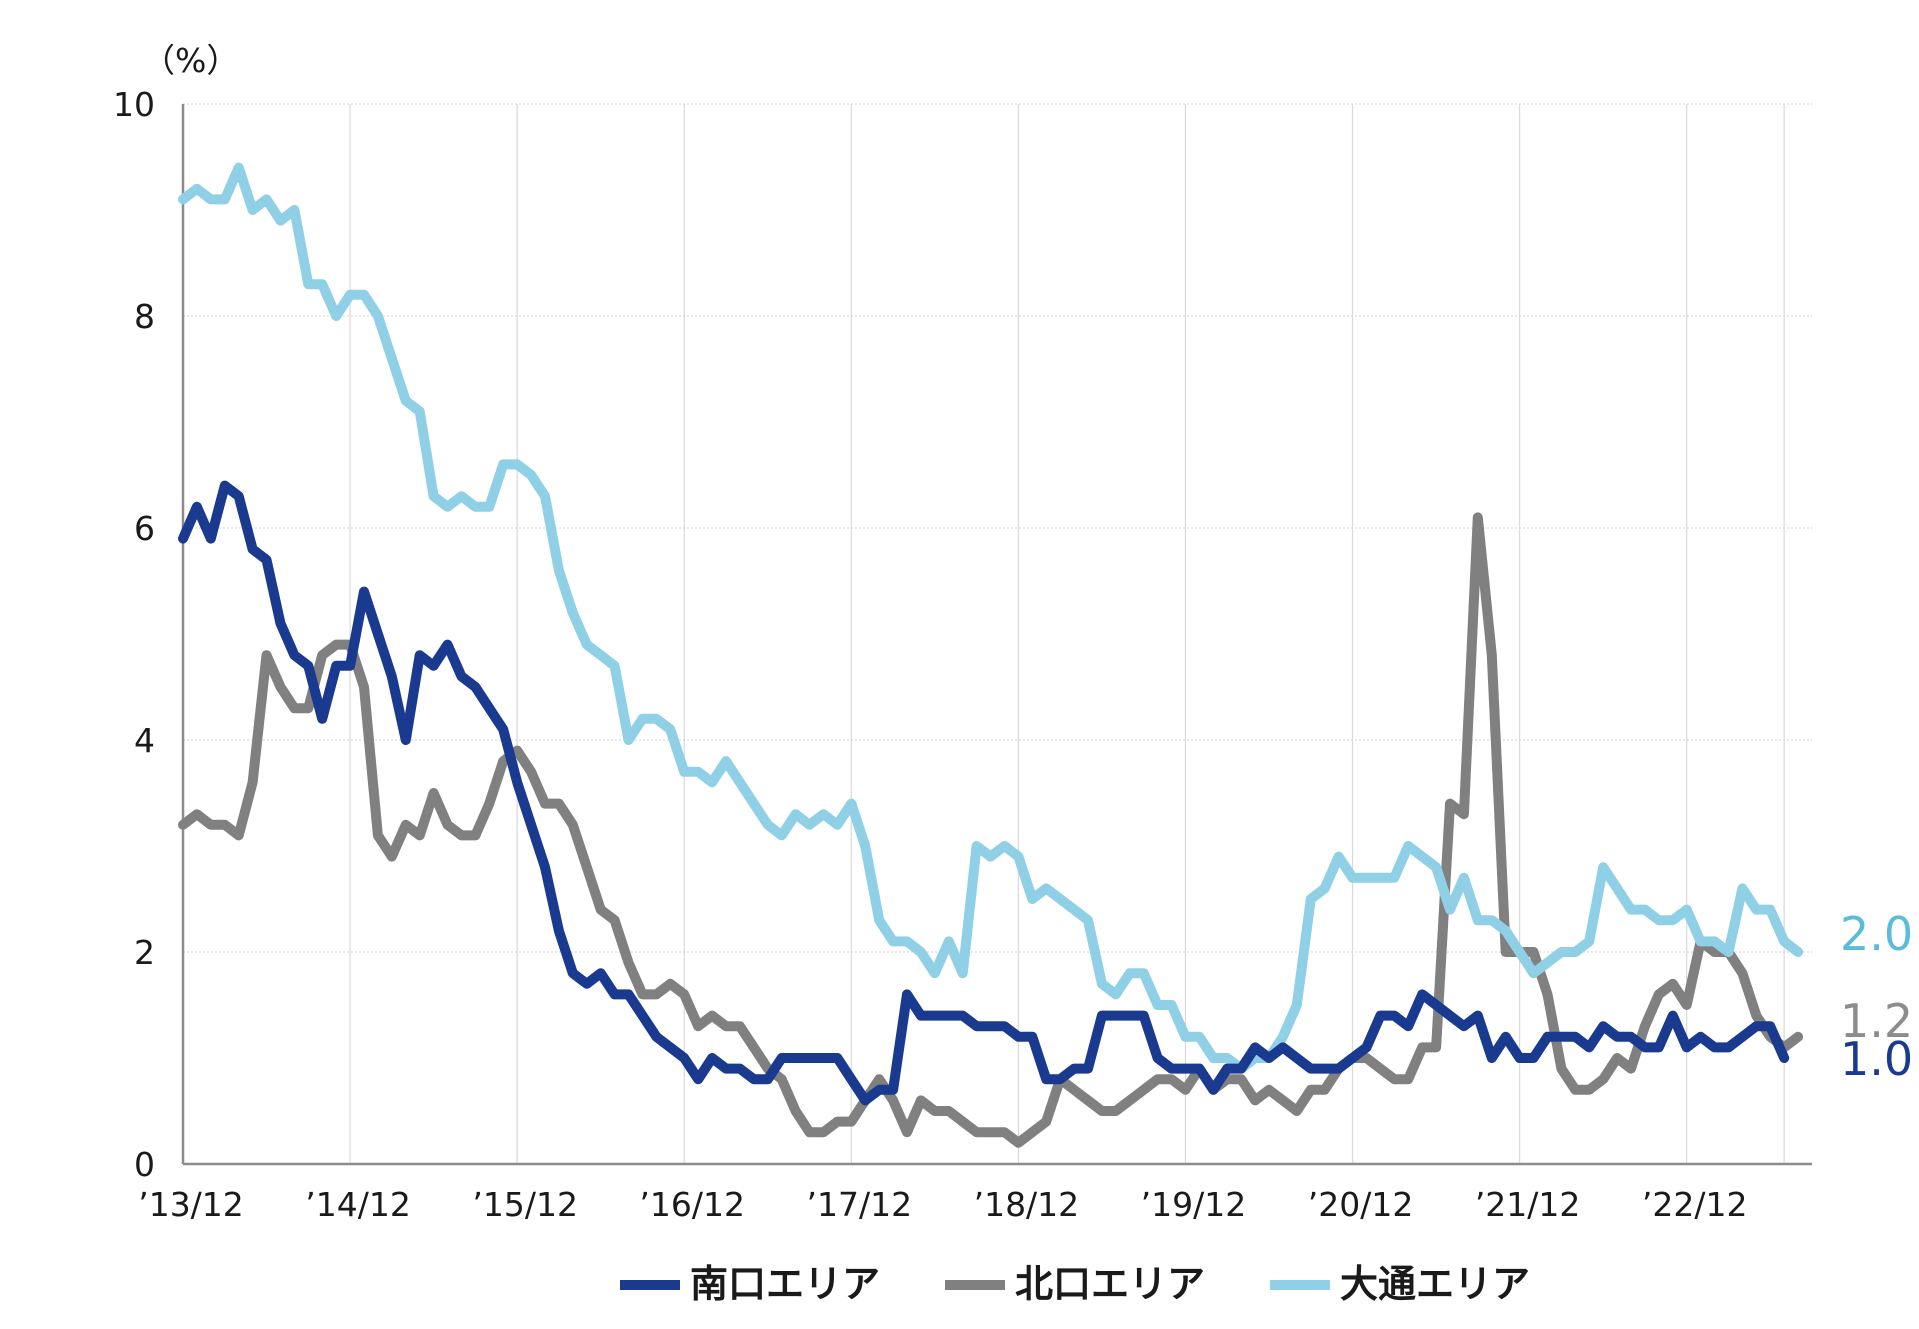 The height and width of the screenshot is (1329, 1919). What do you see at coordinates (1876, 934) in the screenshot?
I see `end-value-label: 2.0` at bounding box center [1876, 934].